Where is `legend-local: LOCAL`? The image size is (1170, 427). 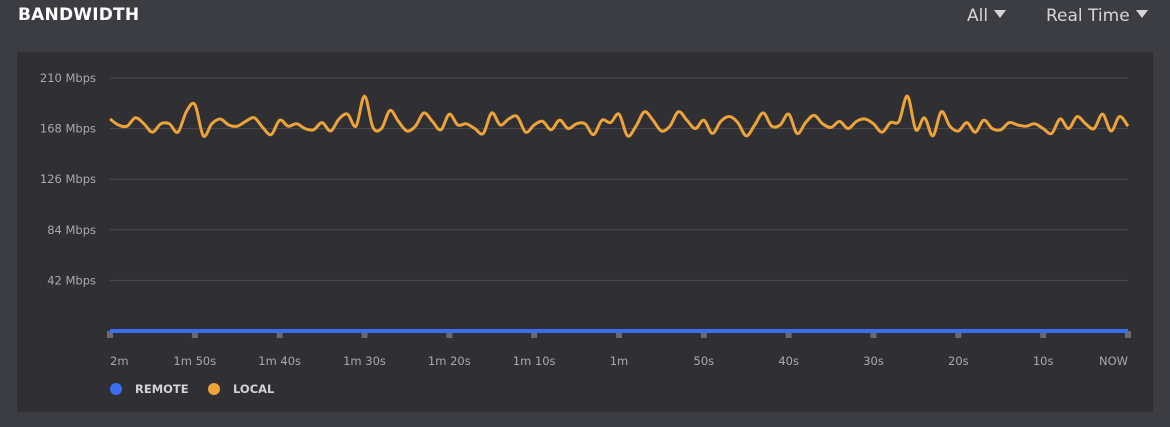 legend-local: LOCAL is located at coordinates (241, 389).